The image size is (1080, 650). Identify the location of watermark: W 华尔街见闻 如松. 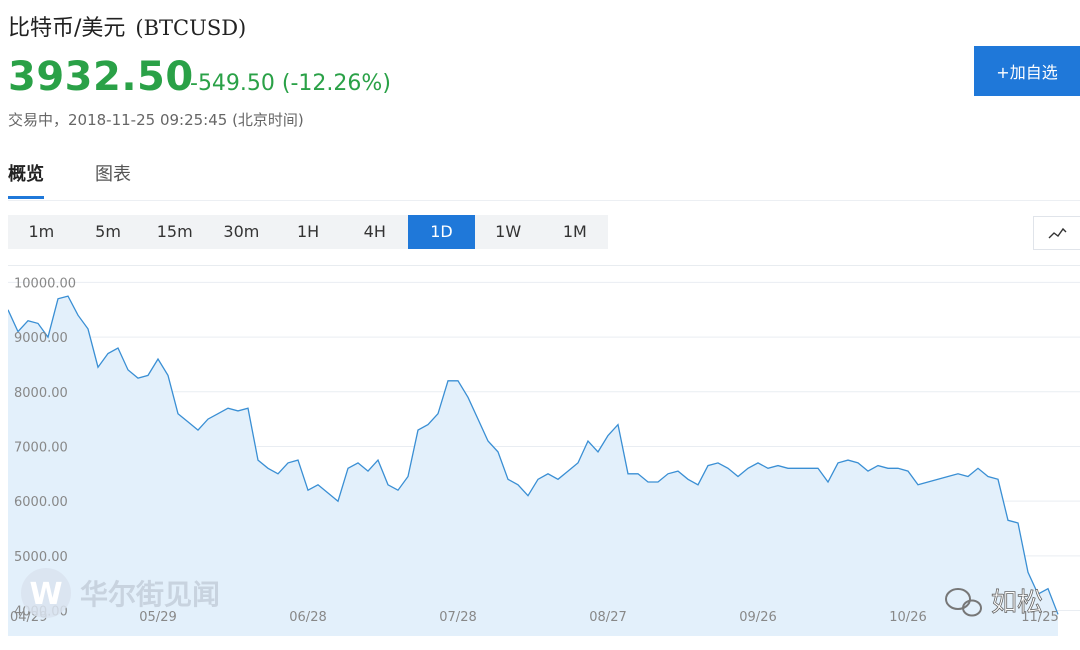
(532, 593).